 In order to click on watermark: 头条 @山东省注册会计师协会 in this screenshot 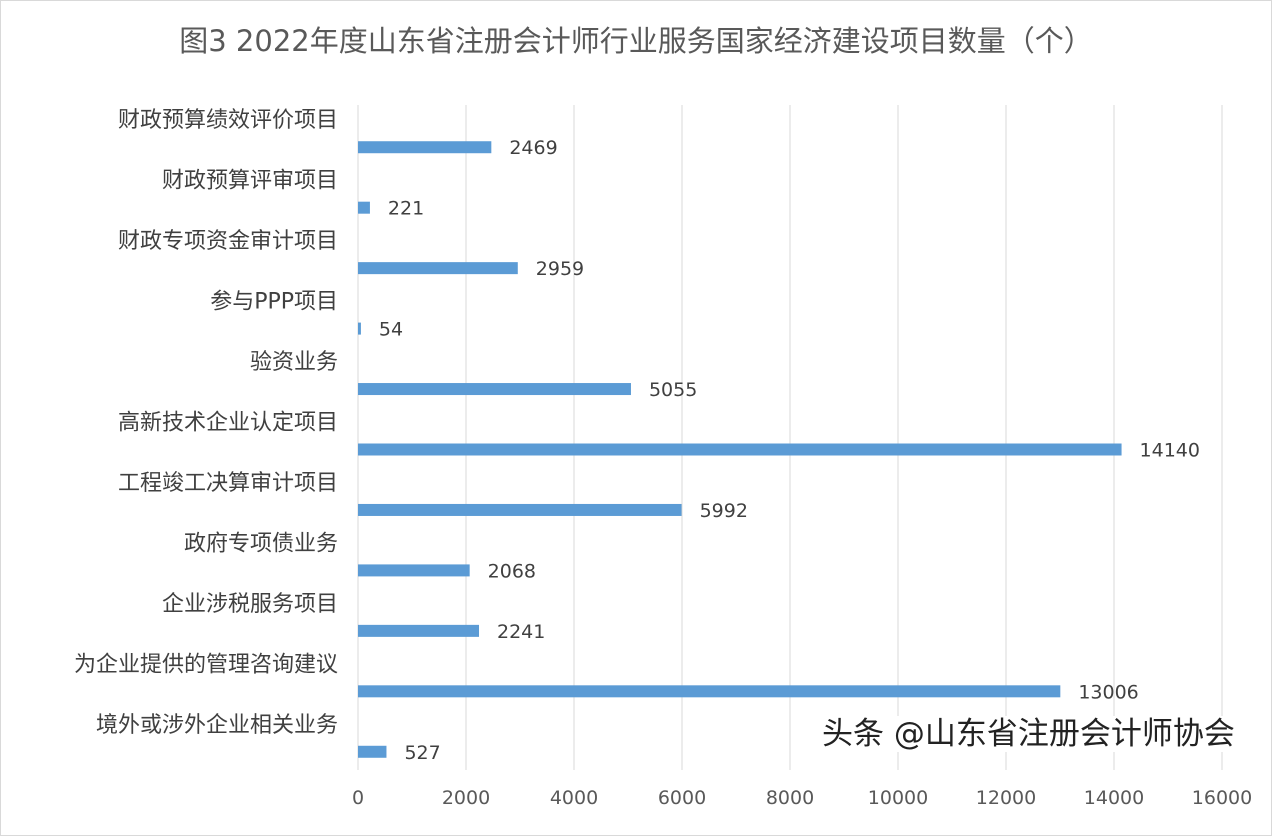, I will do `click(1028, 734)`.